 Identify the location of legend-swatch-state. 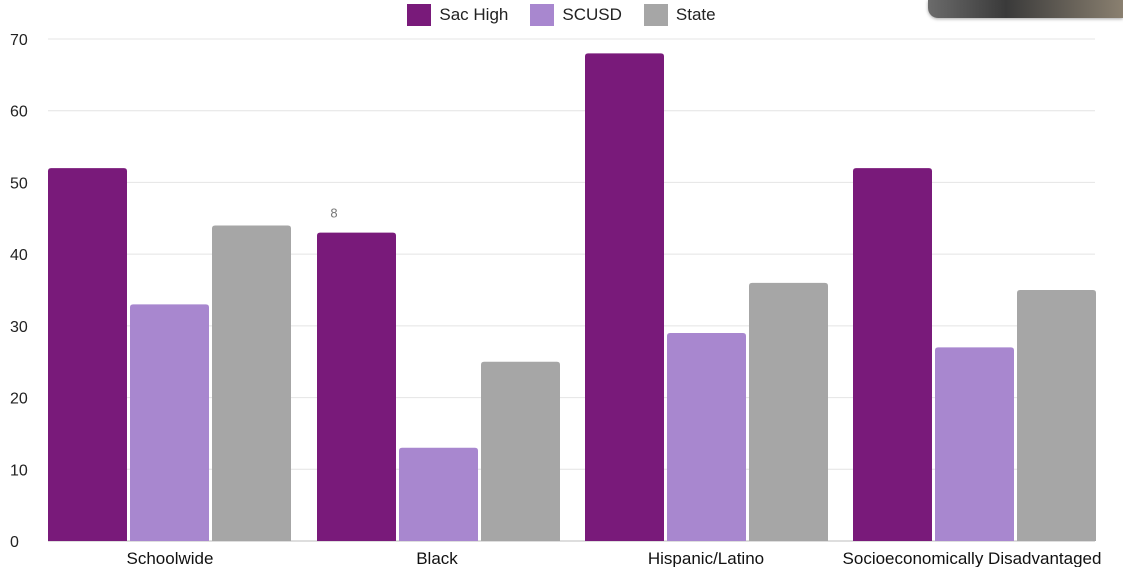
(655, 15).